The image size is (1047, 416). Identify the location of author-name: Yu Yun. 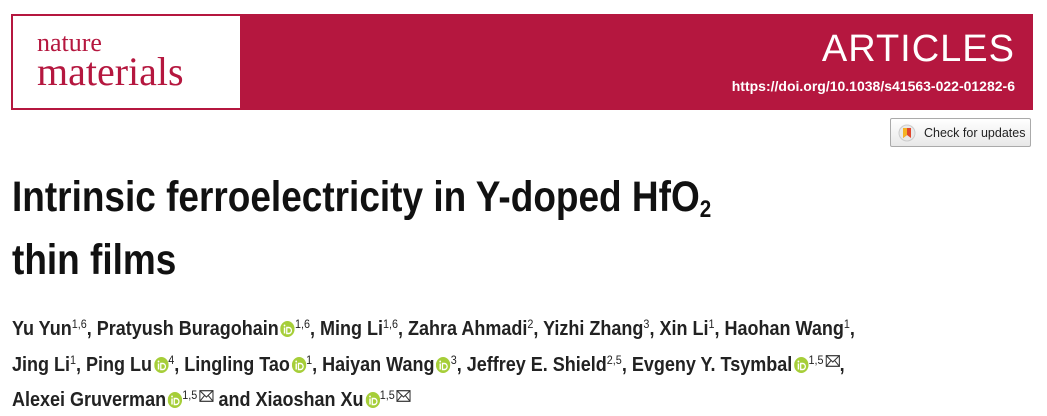
(42, 329).